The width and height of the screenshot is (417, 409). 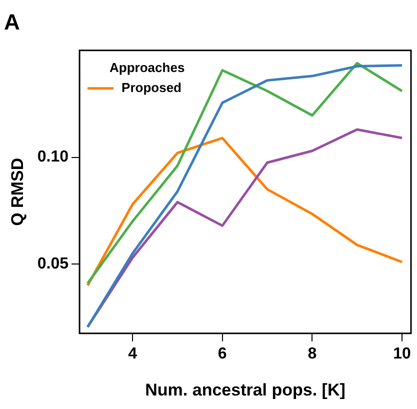 I want to click on y-tick-label: 0.10, so click(x=53, y=157).